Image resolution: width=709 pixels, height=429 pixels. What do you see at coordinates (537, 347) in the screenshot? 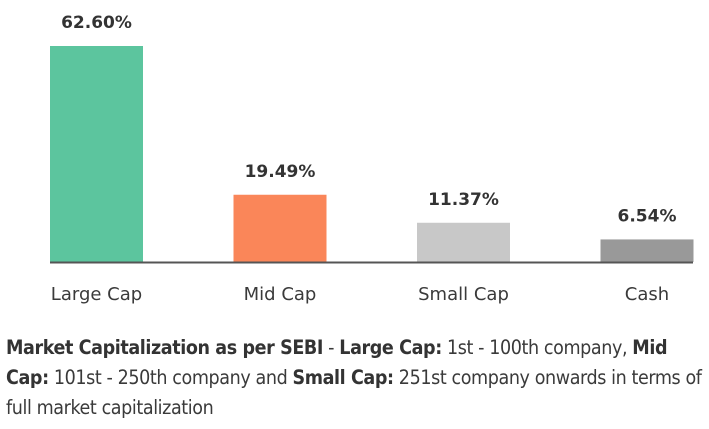
I see `note-text: 1st - 100th company,` at bounding box center [537, 347].